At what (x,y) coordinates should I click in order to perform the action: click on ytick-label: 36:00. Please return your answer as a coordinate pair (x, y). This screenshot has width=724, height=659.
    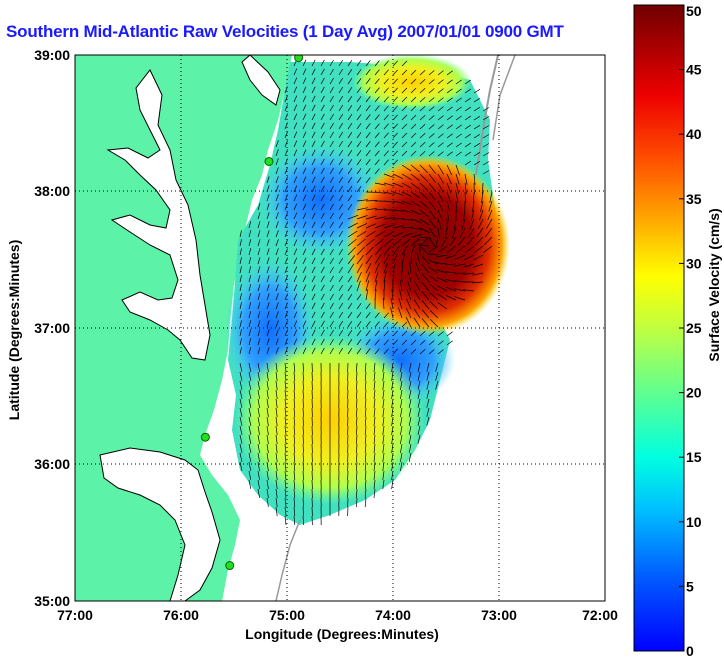
    Looking at the image, I should click on (52, 464).